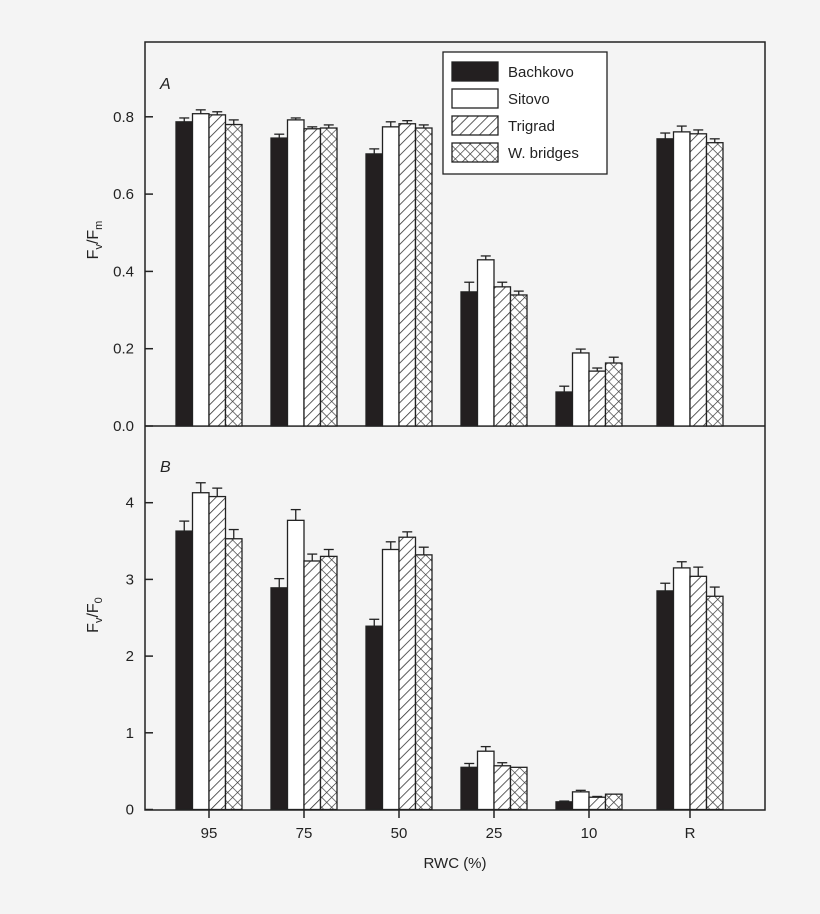 The width and height of the screenshot is (820, 914). Describe the element at coordinates (130, 579) in the screenshot. I see `y-tick-label: 3` at that location.